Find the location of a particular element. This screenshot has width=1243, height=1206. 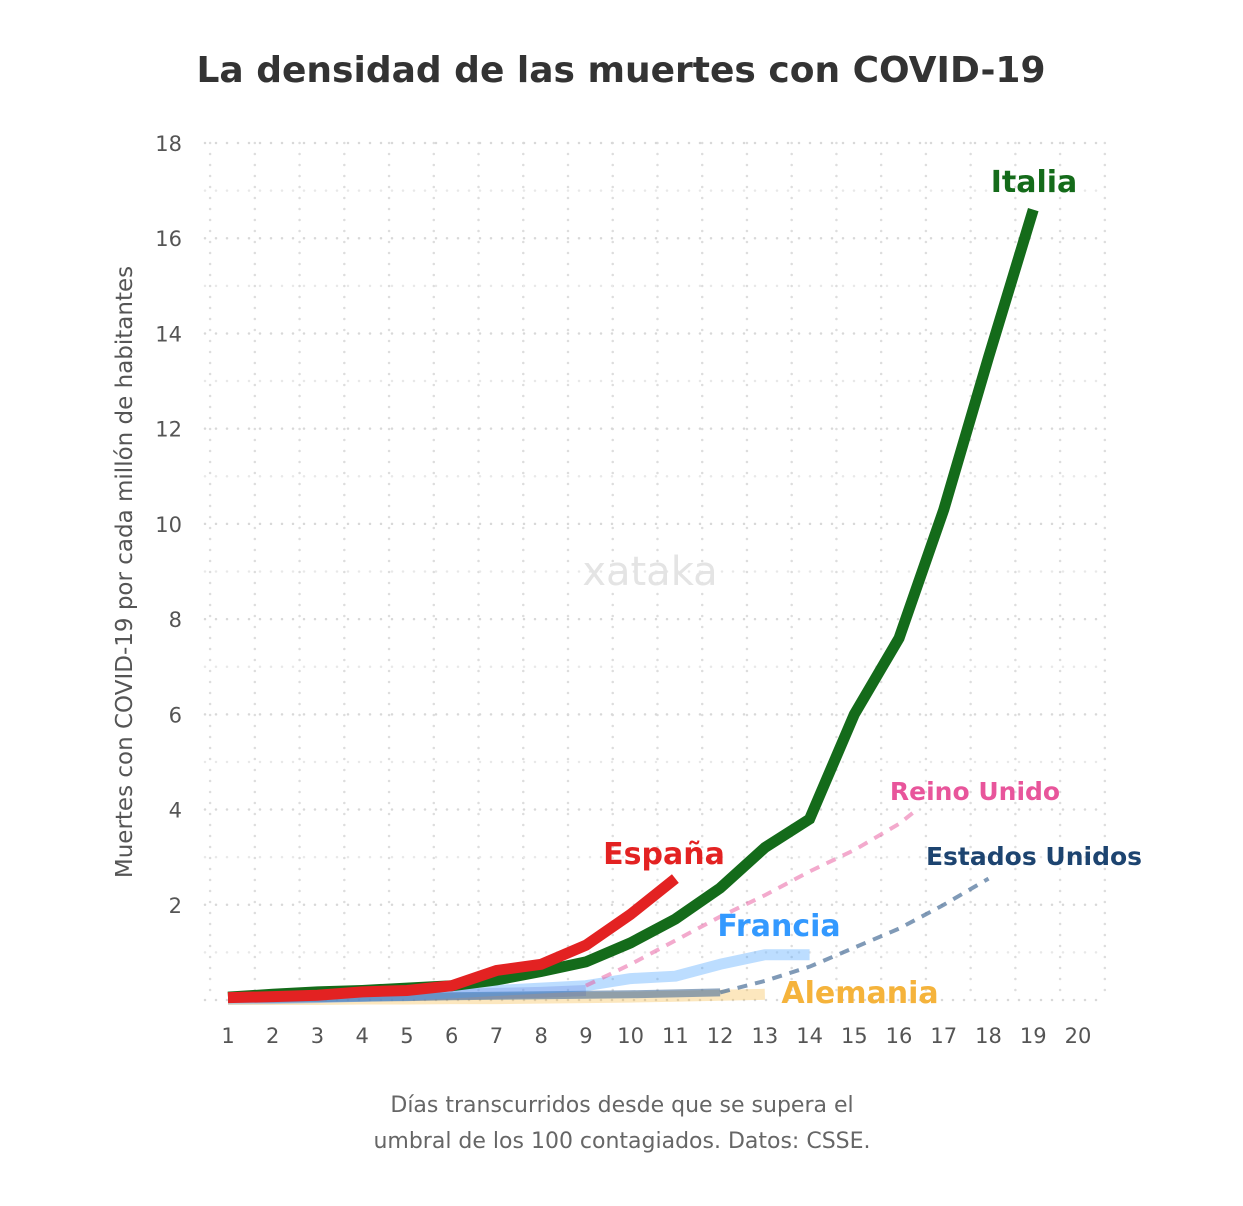

x-tick-label: 5 is located at coordinates (406, 1036).